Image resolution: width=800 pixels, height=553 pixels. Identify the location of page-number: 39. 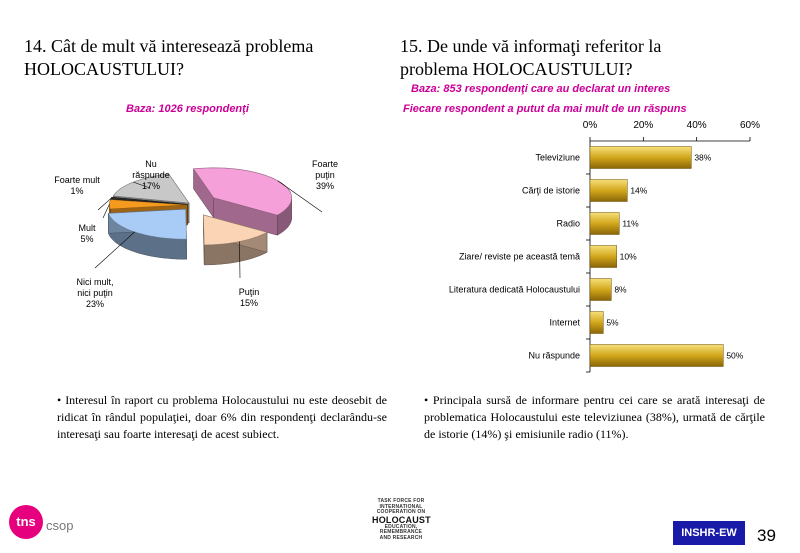
(766, 535).